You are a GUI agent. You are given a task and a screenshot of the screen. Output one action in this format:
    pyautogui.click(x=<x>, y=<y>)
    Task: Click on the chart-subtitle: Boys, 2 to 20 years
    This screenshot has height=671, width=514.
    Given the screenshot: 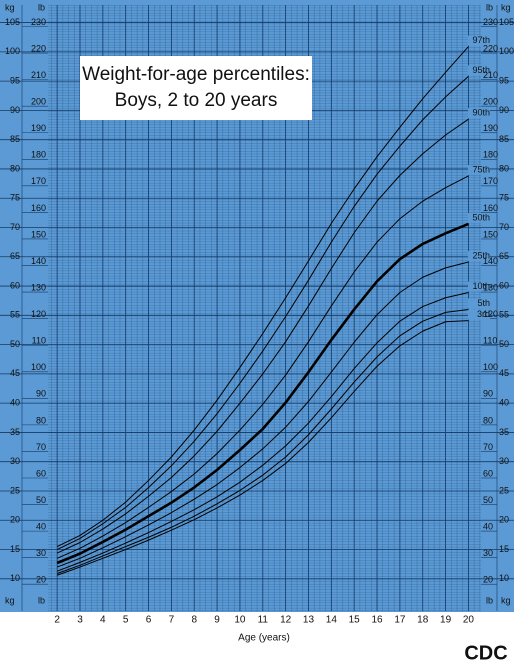 What is the action you would take?
    pyautogui.click(x=196, y=100)
    